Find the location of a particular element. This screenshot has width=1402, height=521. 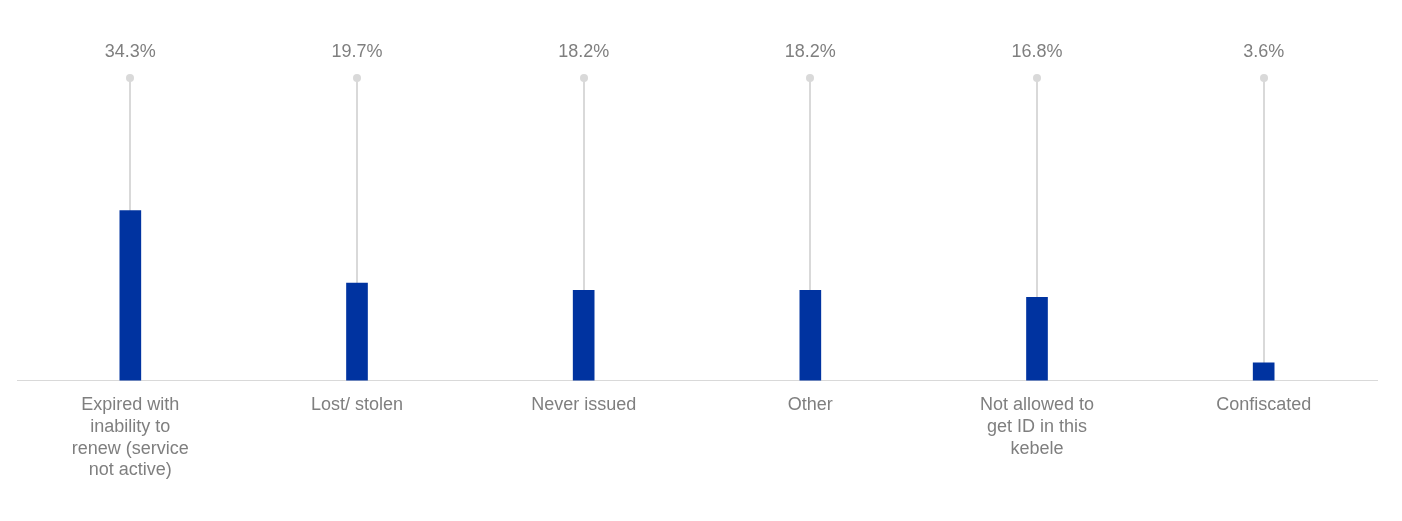

x-tick-label: Never issued is located at coordinates (584, 404).